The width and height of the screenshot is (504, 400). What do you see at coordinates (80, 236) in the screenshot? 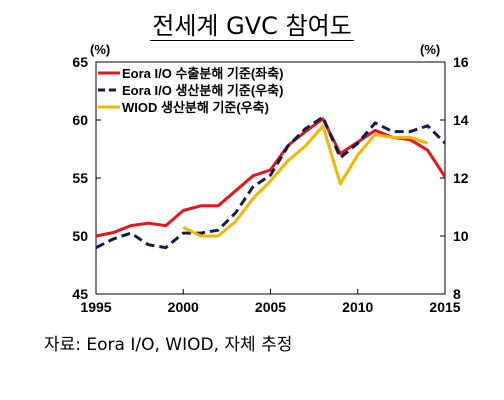
I see `left-axis-tick-label: 50` at bounding box center [80, 236].